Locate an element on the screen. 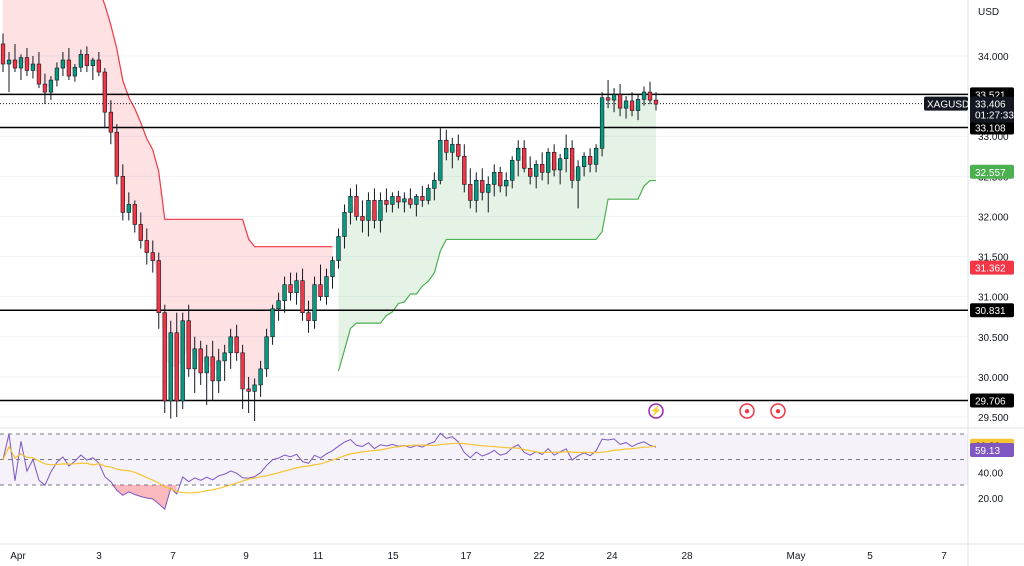 This screenshot has width=1024, height=566. supertrend-line-up is located at coordinates (496, 275).